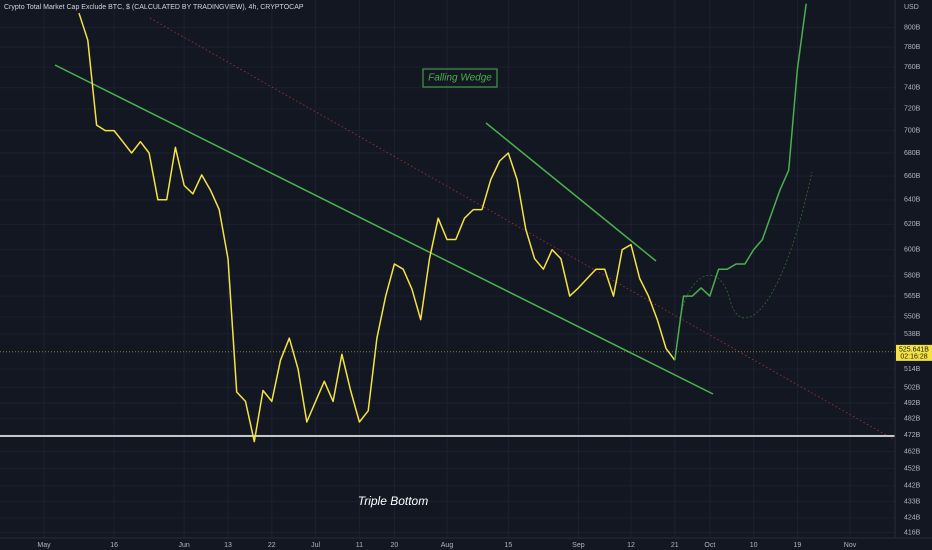  Describe the element at coordinates (578, 545) in the screenshot. I see `x-tick-label: Sep` at that location.